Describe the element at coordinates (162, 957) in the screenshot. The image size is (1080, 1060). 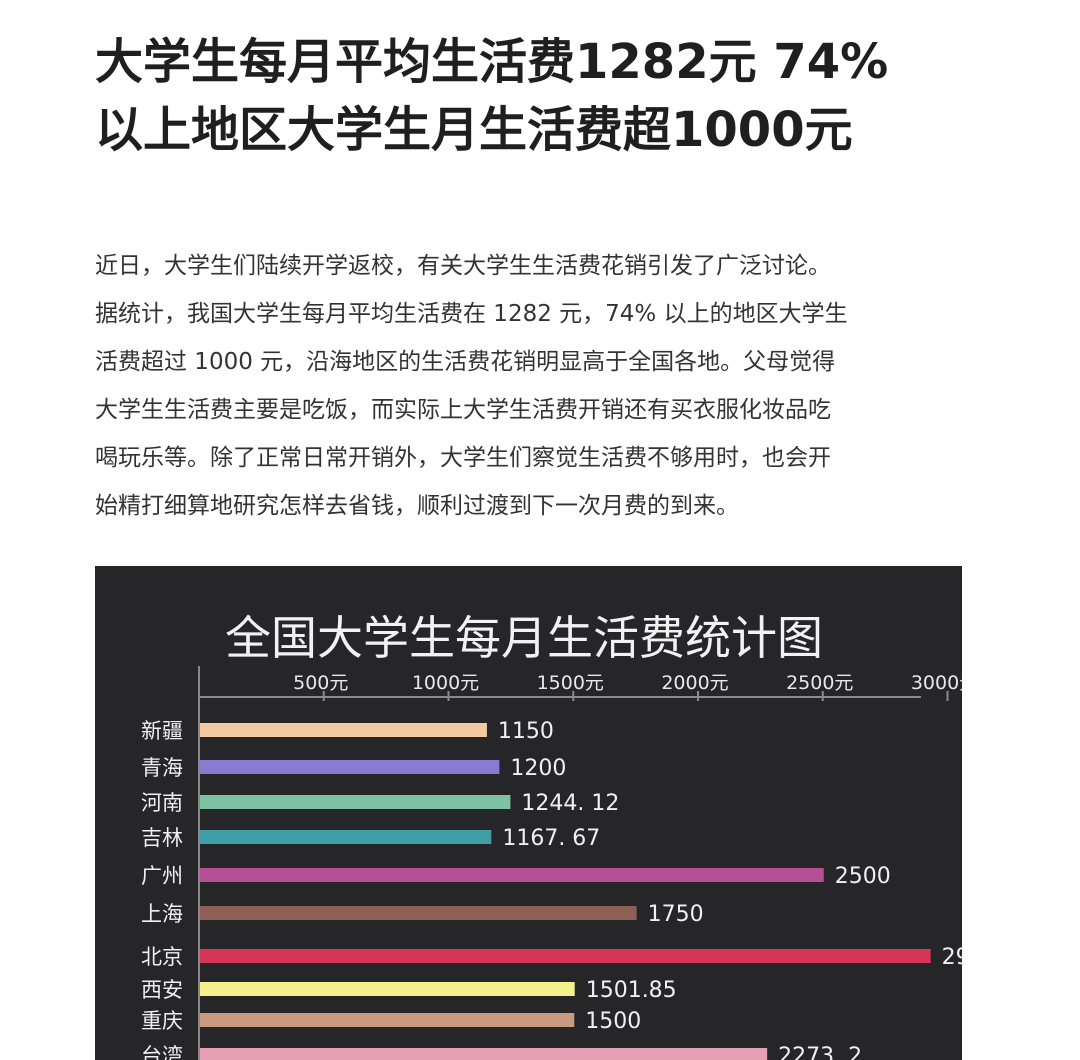
I see `category-label: 北京` at that location.